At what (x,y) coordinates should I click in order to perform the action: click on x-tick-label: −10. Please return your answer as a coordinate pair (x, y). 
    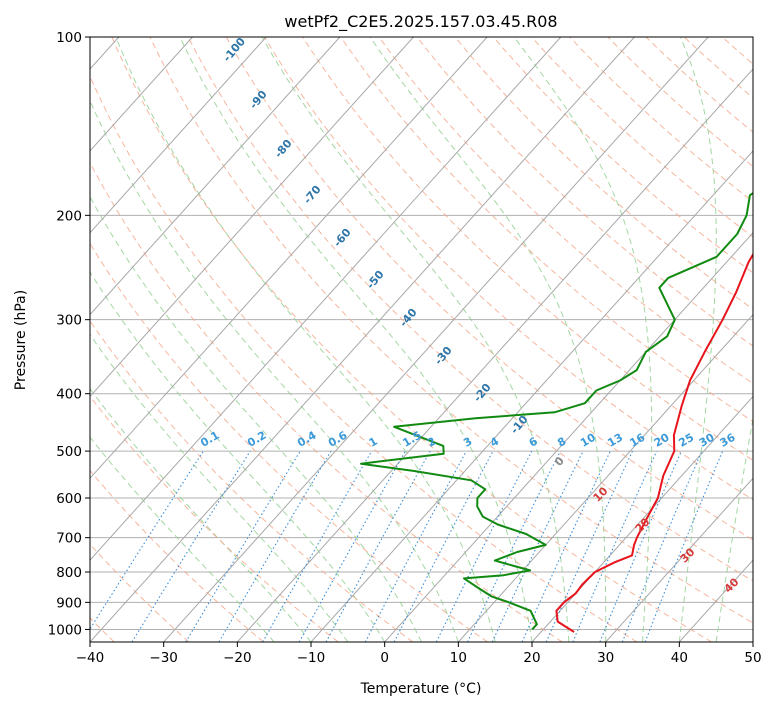
    Looking at the image, I should click on (311, 658).